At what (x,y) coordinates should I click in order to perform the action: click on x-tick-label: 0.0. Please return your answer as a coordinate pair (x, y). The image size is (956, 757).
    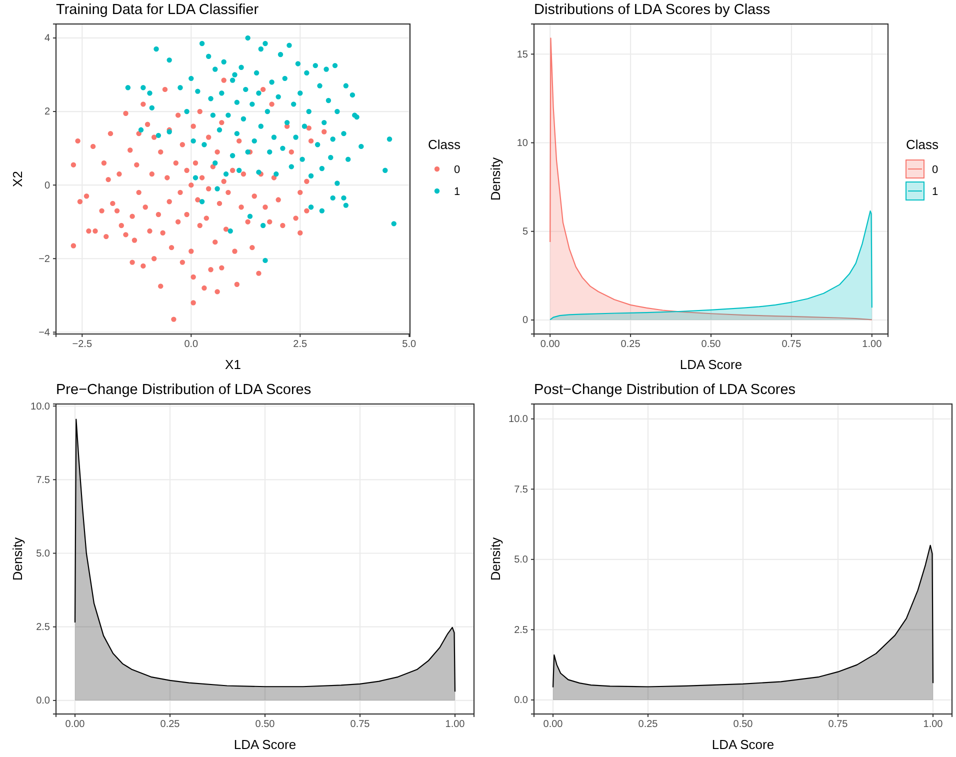
    Looking at the image, I should click on (191, 344).